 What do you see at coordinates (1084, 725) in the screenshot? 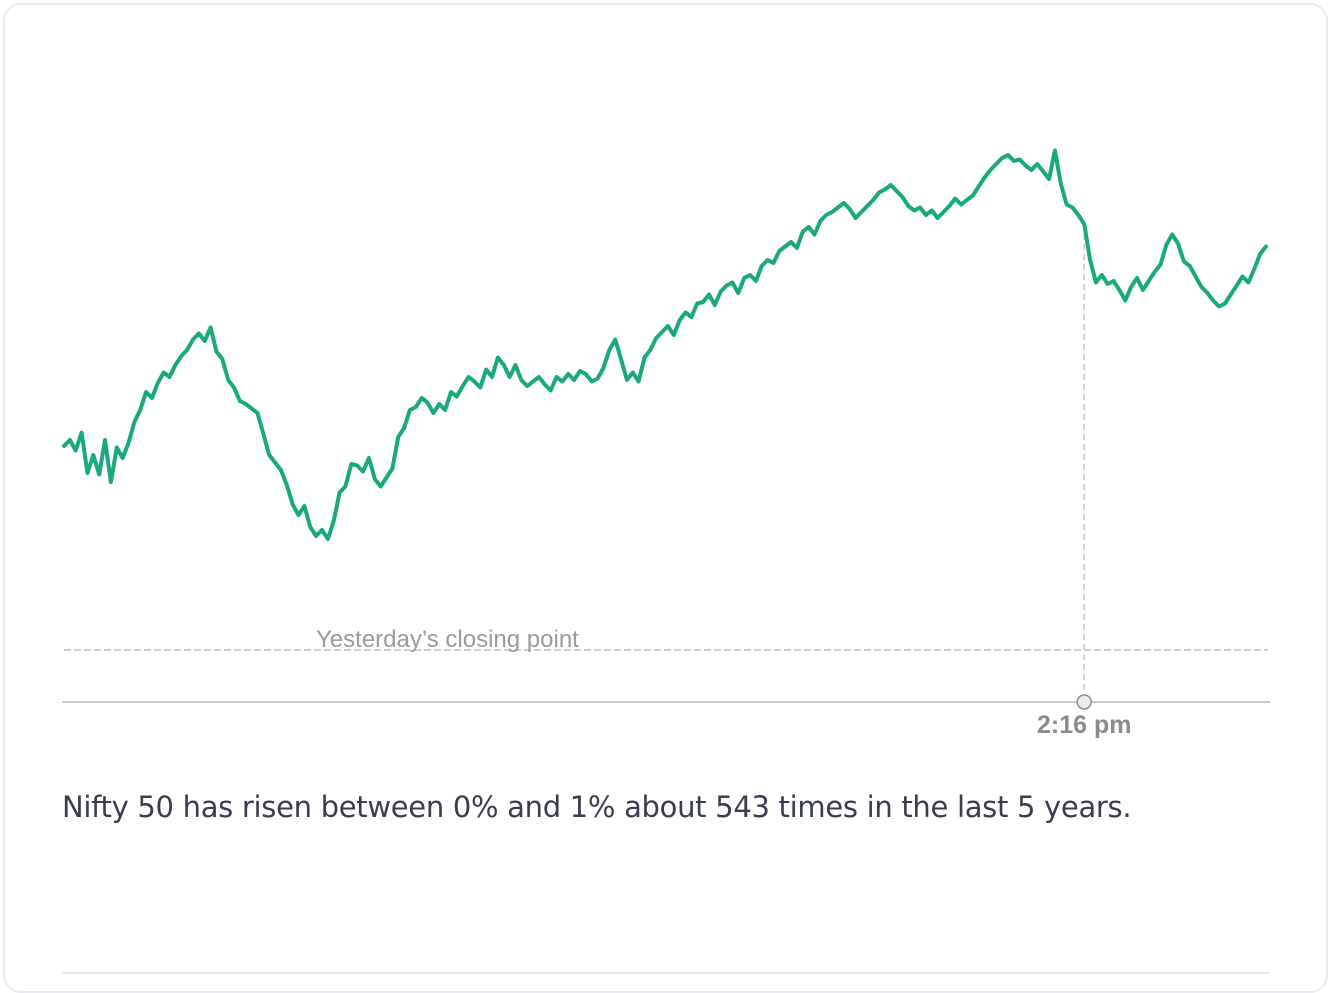
I see `time-marker-label: 2:16 pm` at bounding box center [1084, 725].